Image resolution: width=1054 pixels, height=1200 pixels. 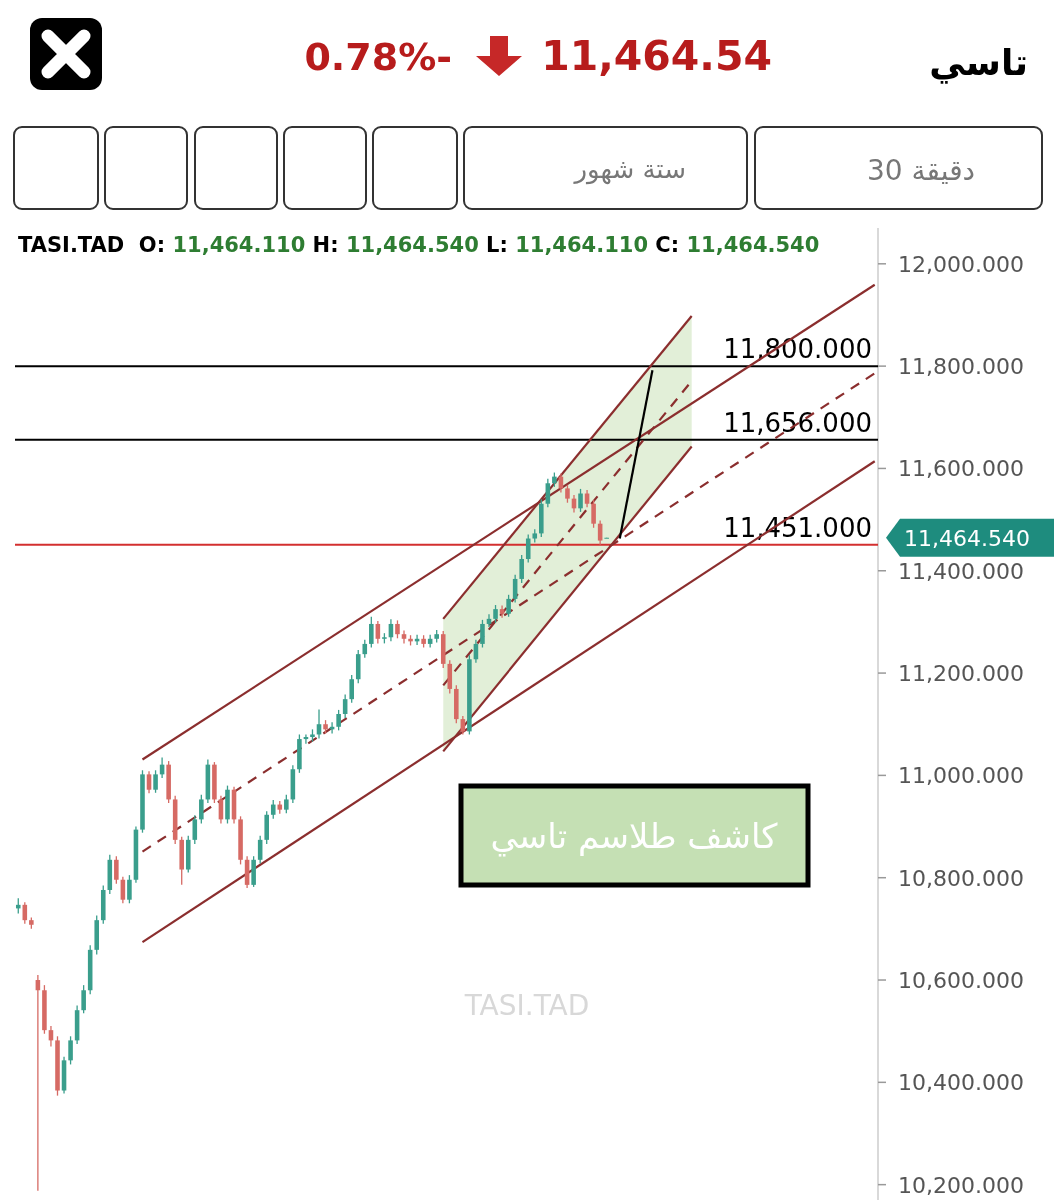 What do you see at coordinates (961, 674) in the screenshot?
I see `y-tick-label: 11,200.000` at bounding box center [961, 674].